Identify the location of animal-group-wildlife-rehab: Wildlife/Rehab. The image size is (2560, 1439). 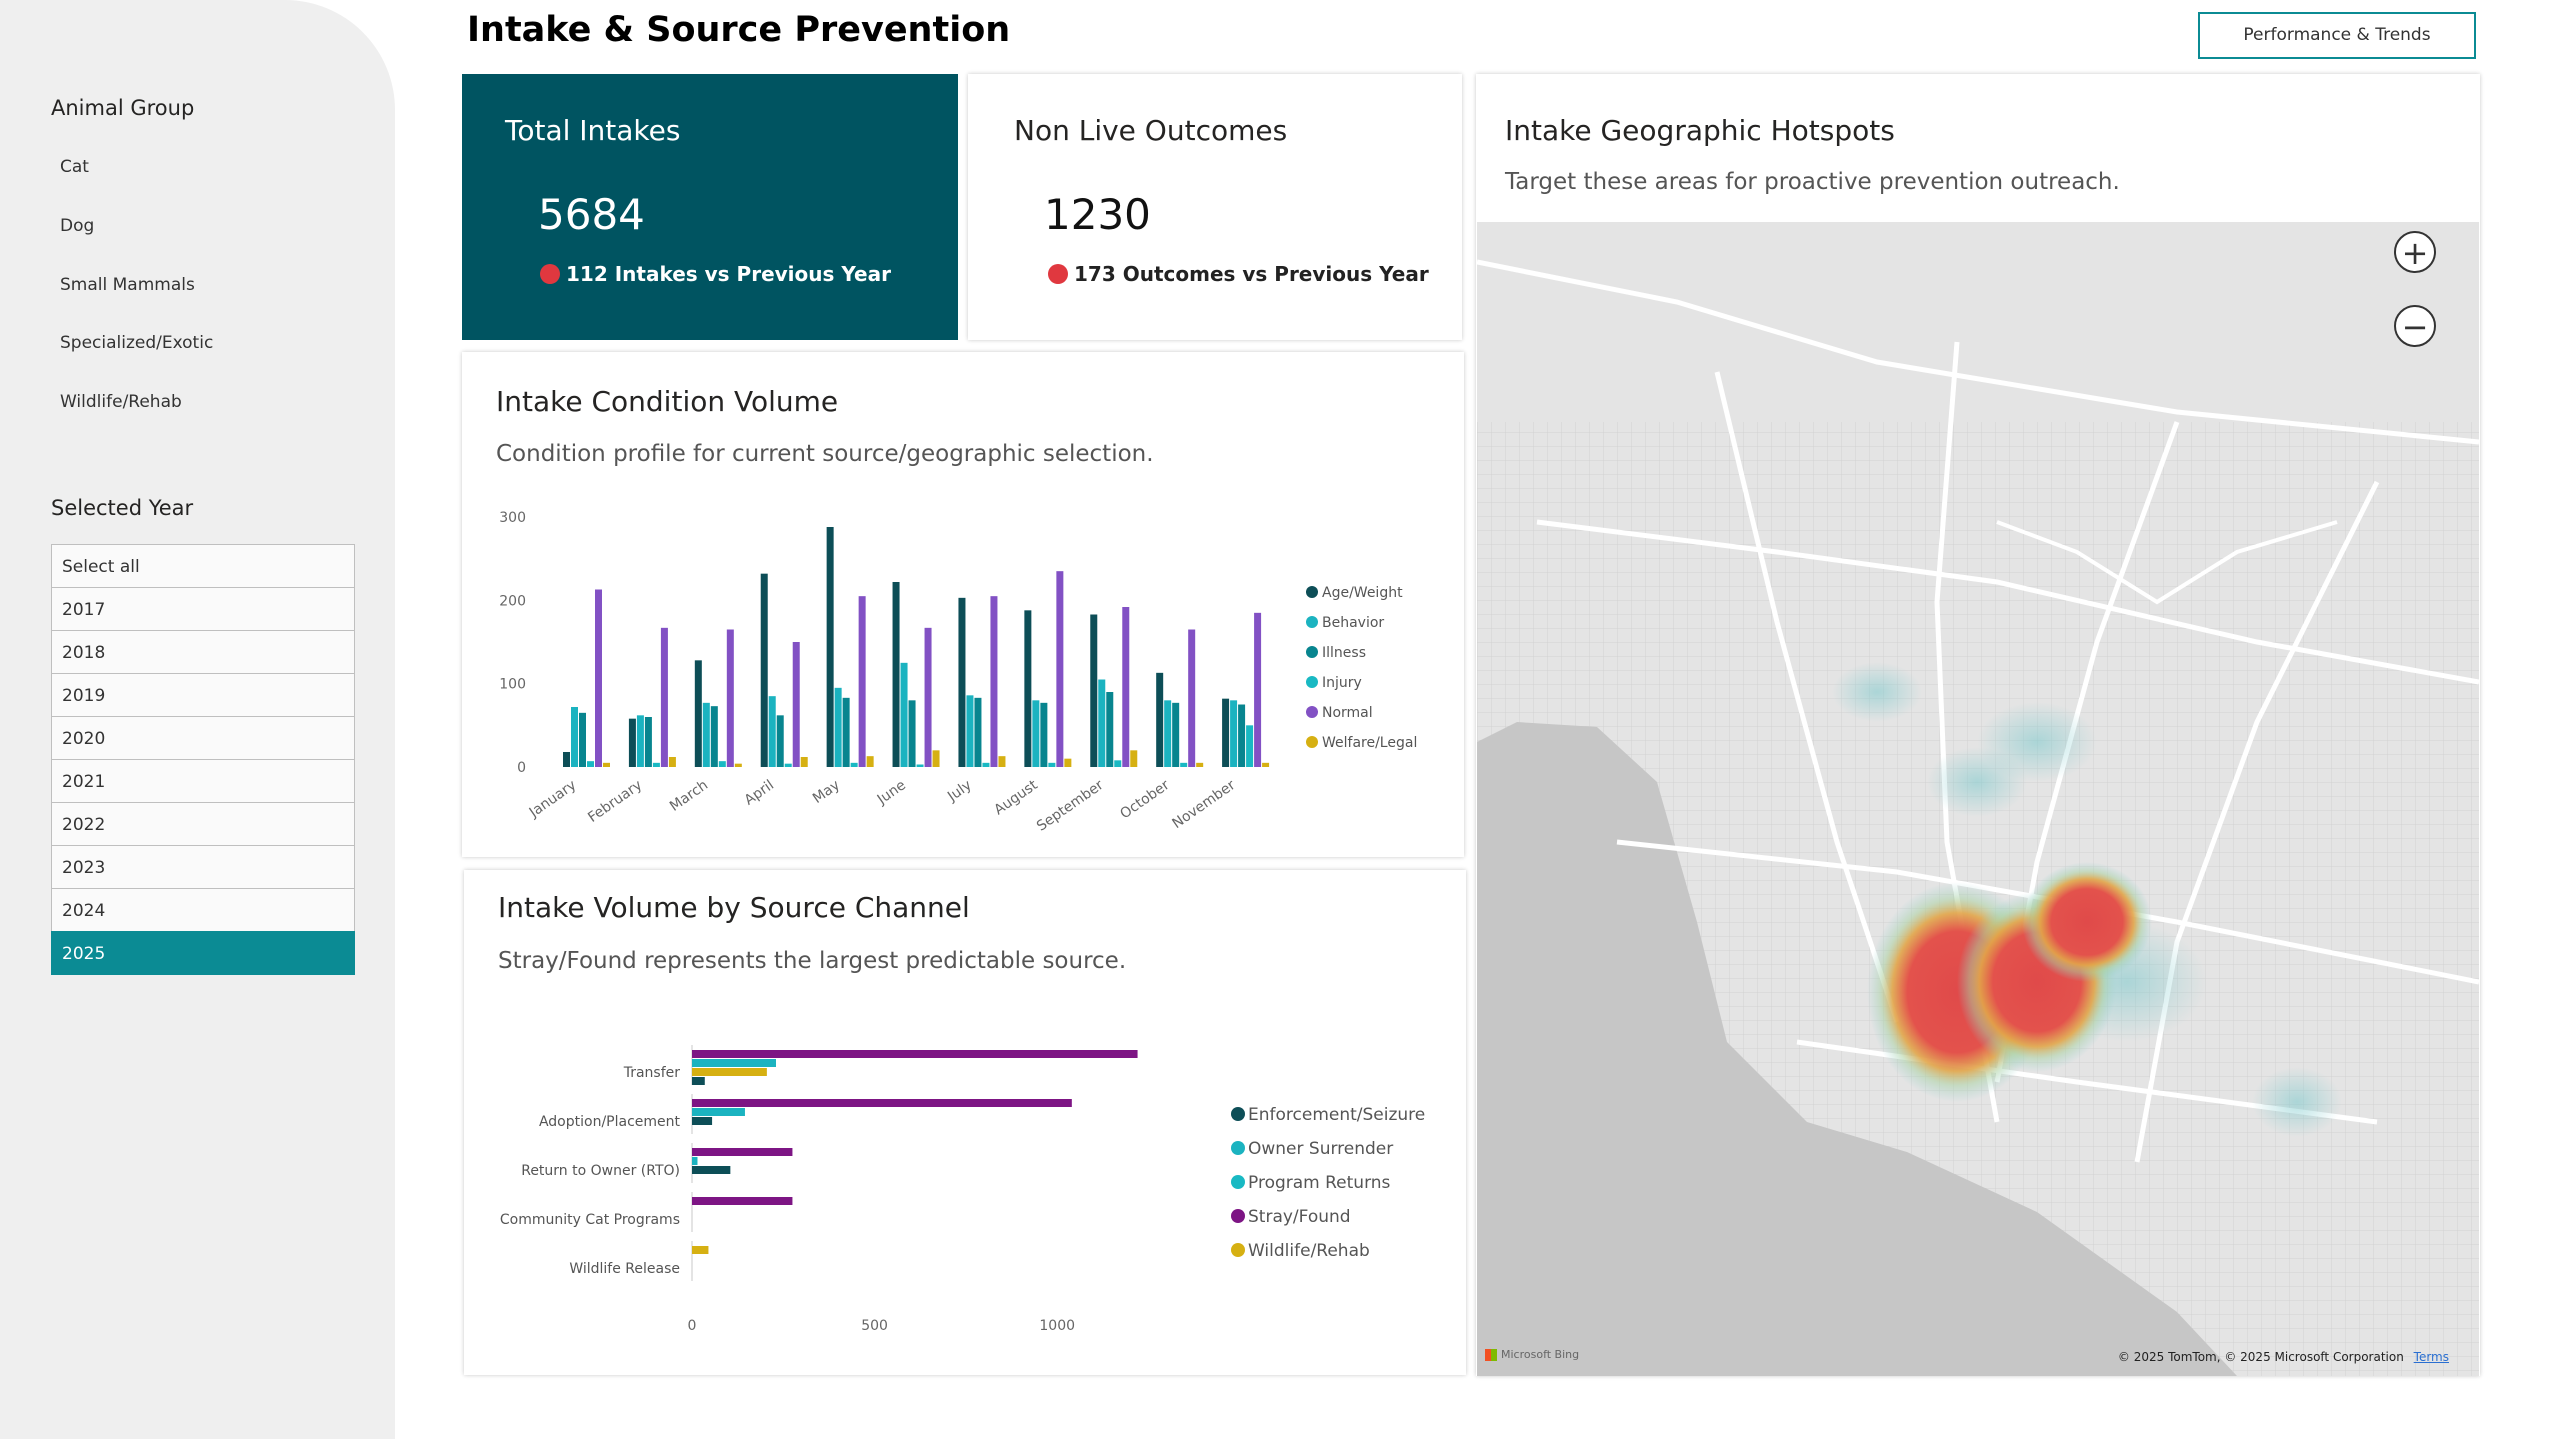
(121, 402).